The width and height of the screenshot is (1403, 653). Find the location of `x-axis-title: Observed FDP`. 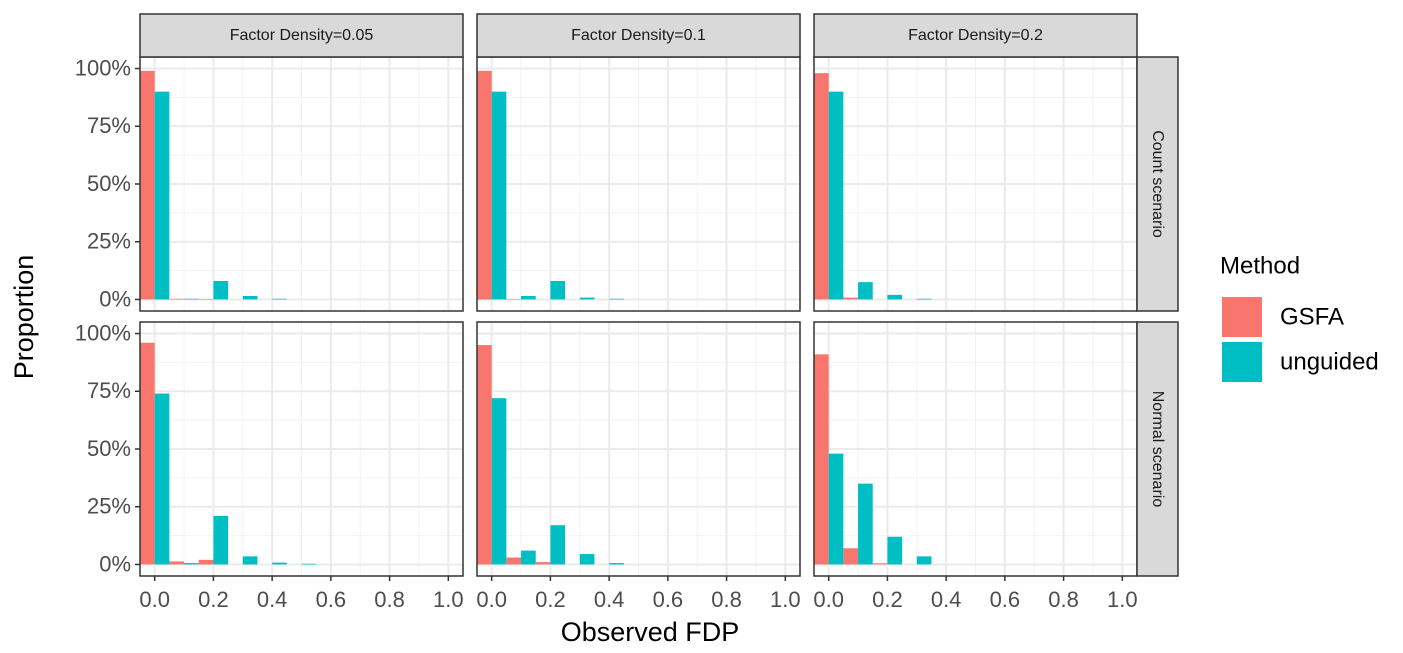

x-axis-title: Observed FDP is located at coordinates (650, 632).